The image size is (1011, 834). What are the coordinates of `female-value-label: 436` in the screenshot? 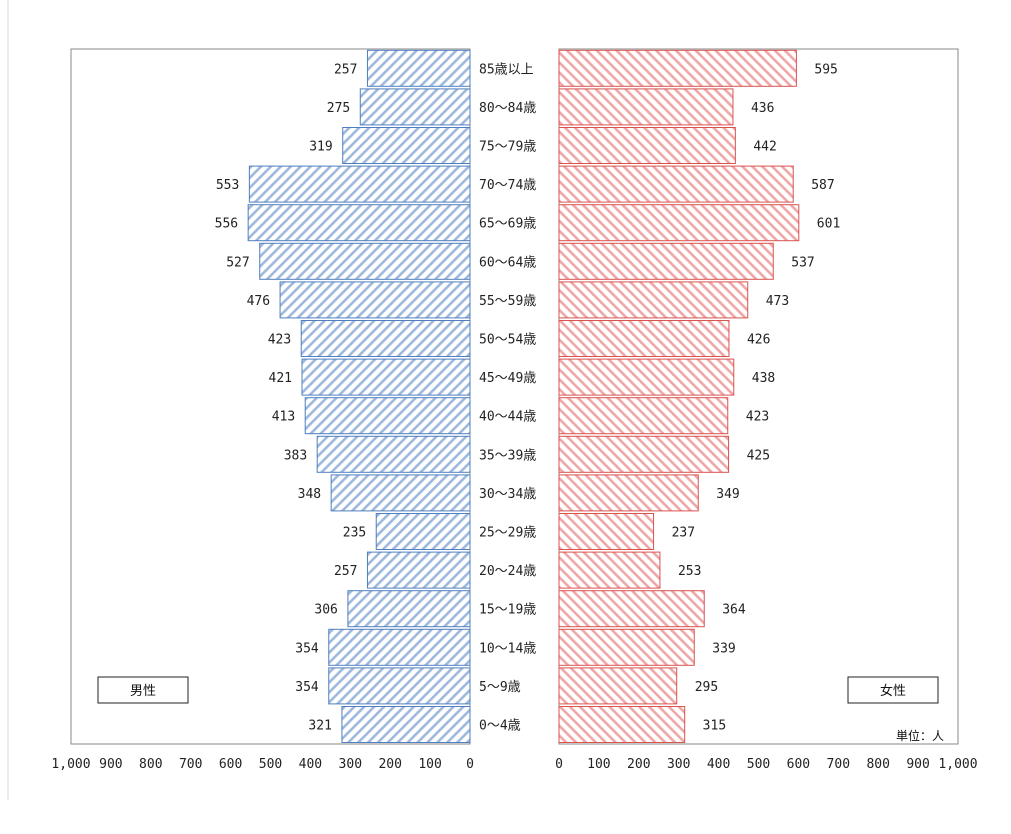 It's located at (762, 108).